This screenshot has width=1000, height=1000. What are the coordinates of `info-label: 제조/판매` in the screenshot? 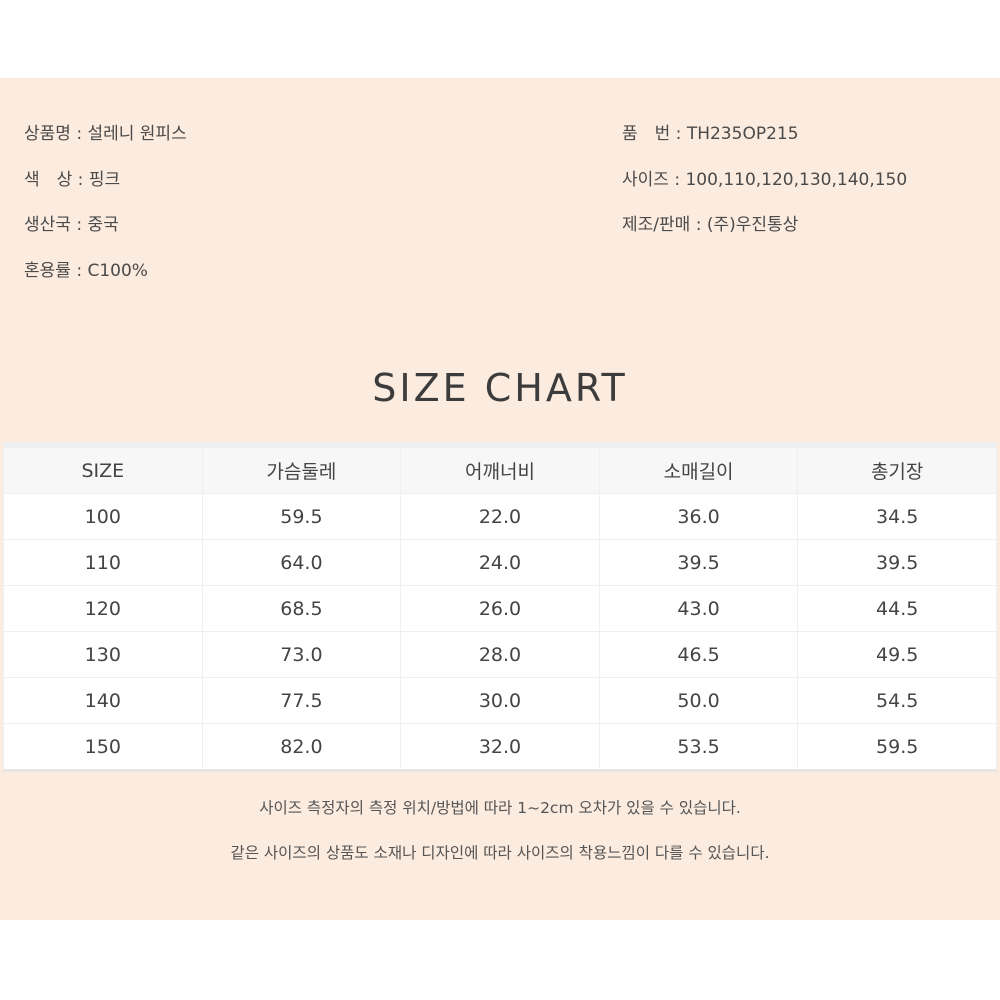 It's located at (656, 225).